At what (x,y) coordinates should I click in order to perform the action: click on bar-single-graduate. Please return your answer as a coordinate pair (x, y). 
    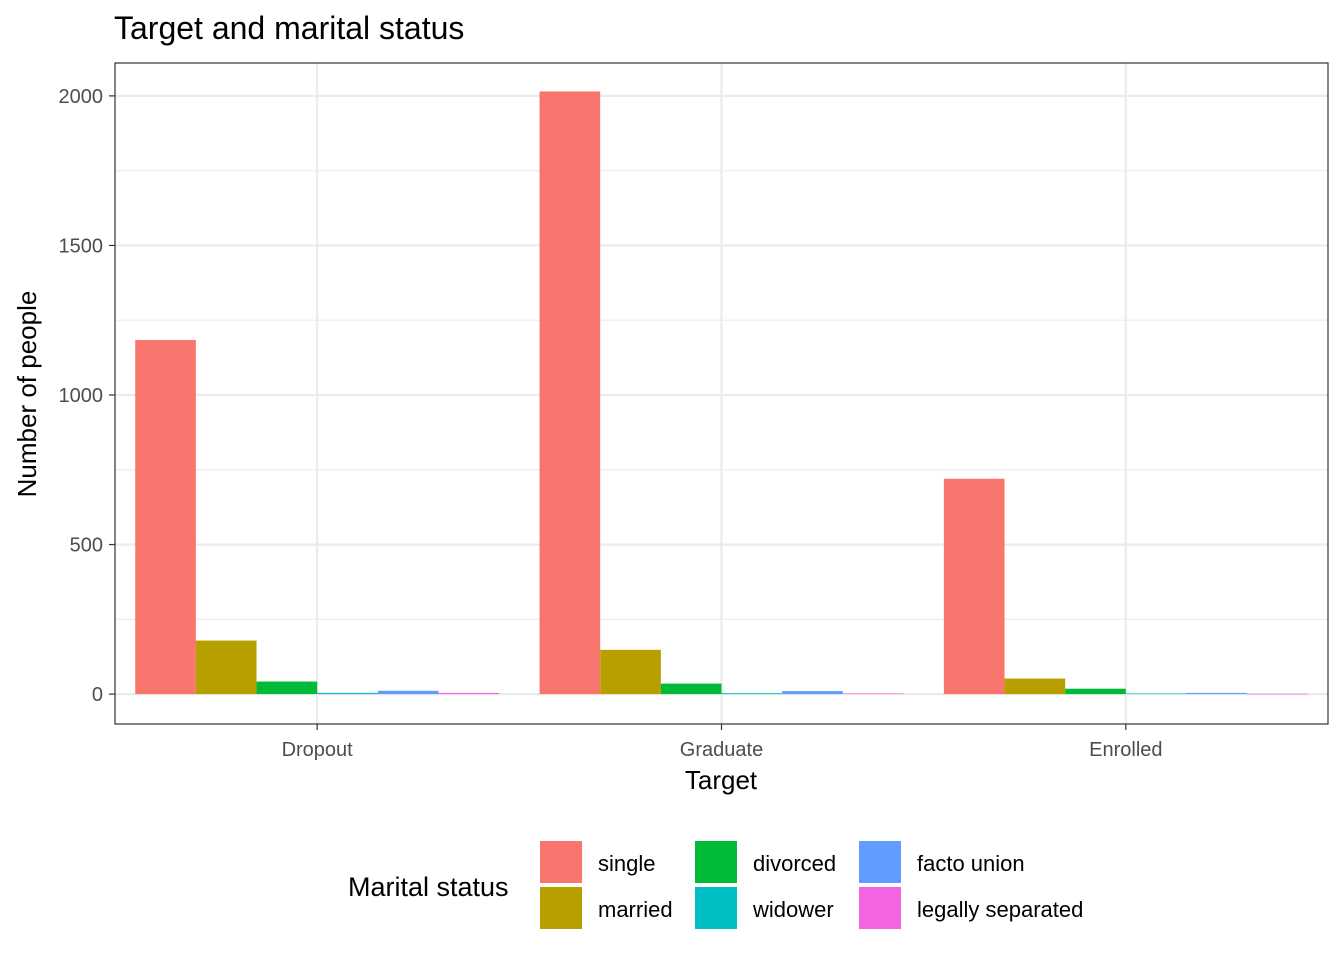
    Looking at the image, I should click on (570, 393).